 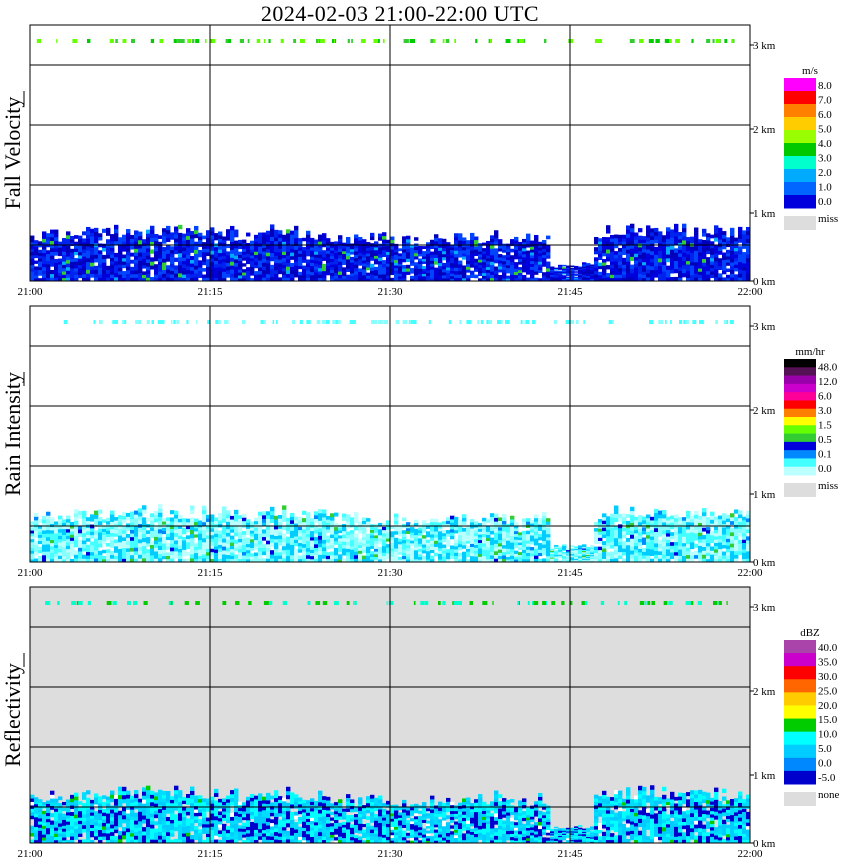 What do you see at coordinates (825, 454) in the screenshot?
I see `colorbar-label: 0.1` at bounding box center [825, 454].